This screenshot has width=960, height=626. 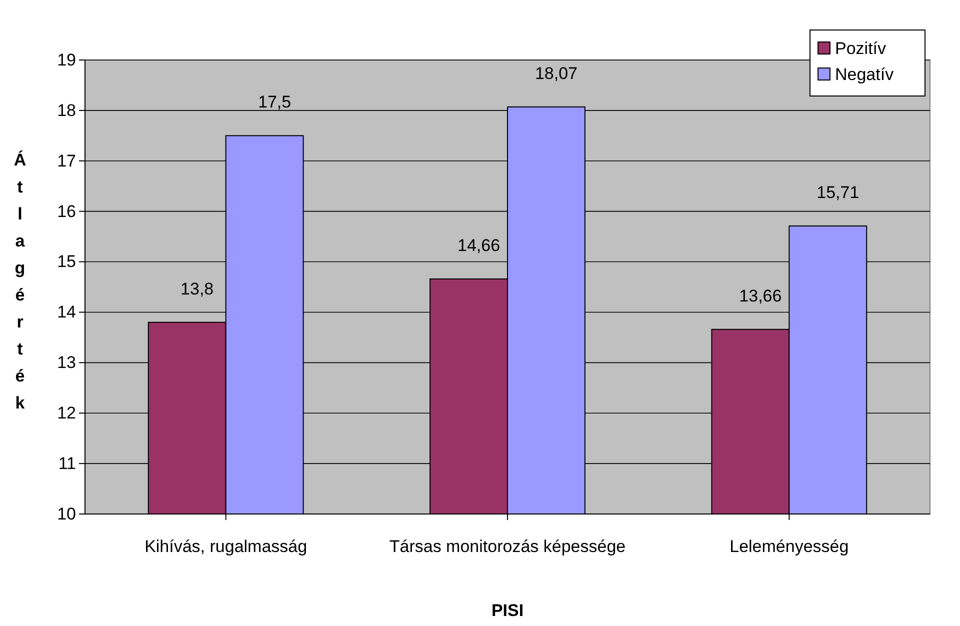 What do you see at coordinates (66, 514) in the screenshot?
I see `y-tick-label: 10` at bounding box center [66, 514].